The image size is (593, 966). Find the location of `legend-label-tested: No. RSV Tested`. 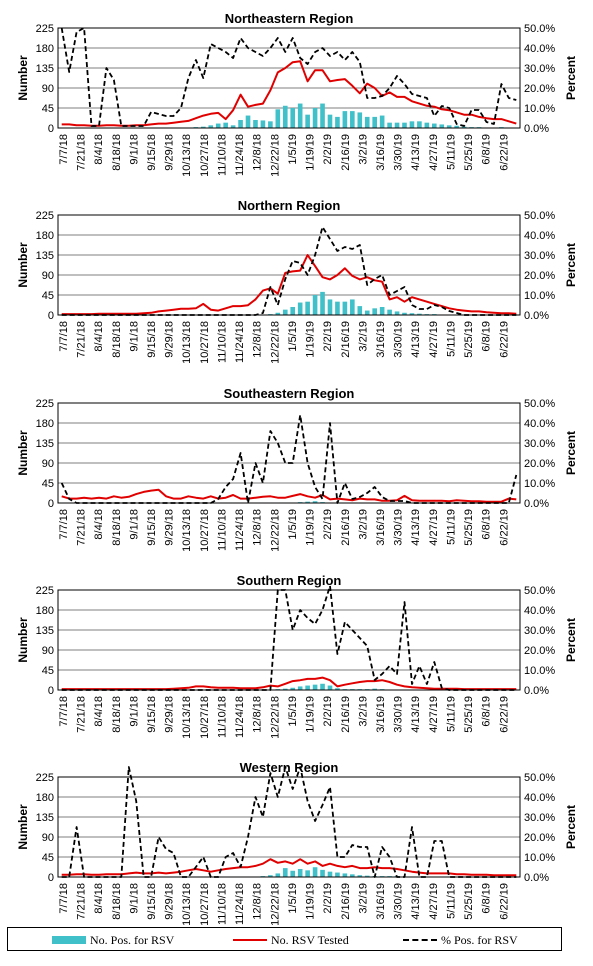

legend-label-tested: No. RSV Tested is located at coordinates (310, 939).